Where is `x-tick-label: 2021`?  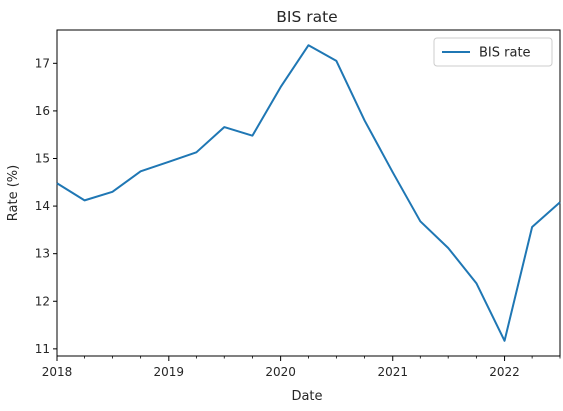
x-tick-label: 2021 is located at coordinates (392, 372).